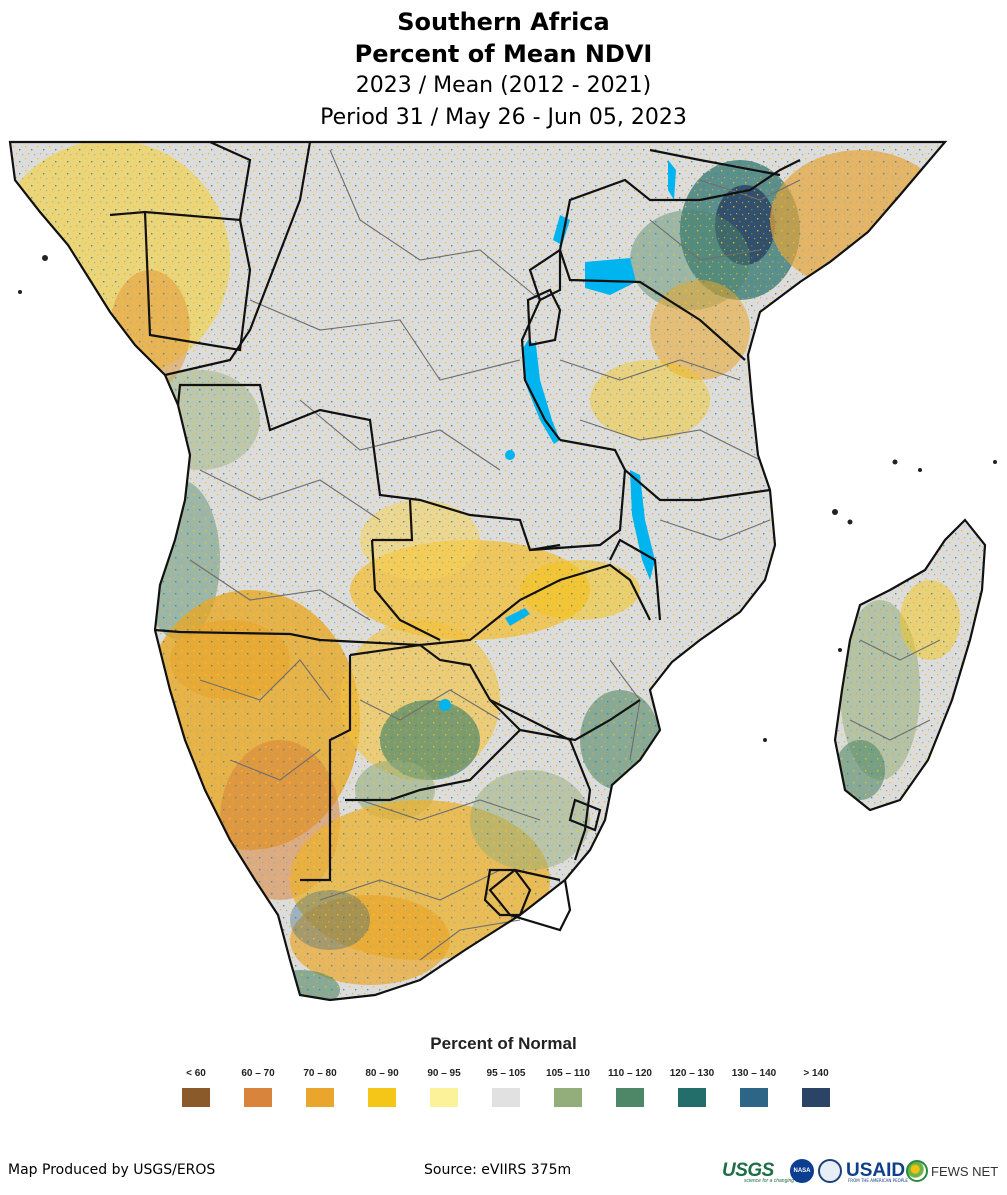 This screenshot has width=1007, height=1195. What do you see at coordinates (382, 1073) in the screenshot?
I see `legend-label: 80 – 90` at bounding box center [382, 1073].